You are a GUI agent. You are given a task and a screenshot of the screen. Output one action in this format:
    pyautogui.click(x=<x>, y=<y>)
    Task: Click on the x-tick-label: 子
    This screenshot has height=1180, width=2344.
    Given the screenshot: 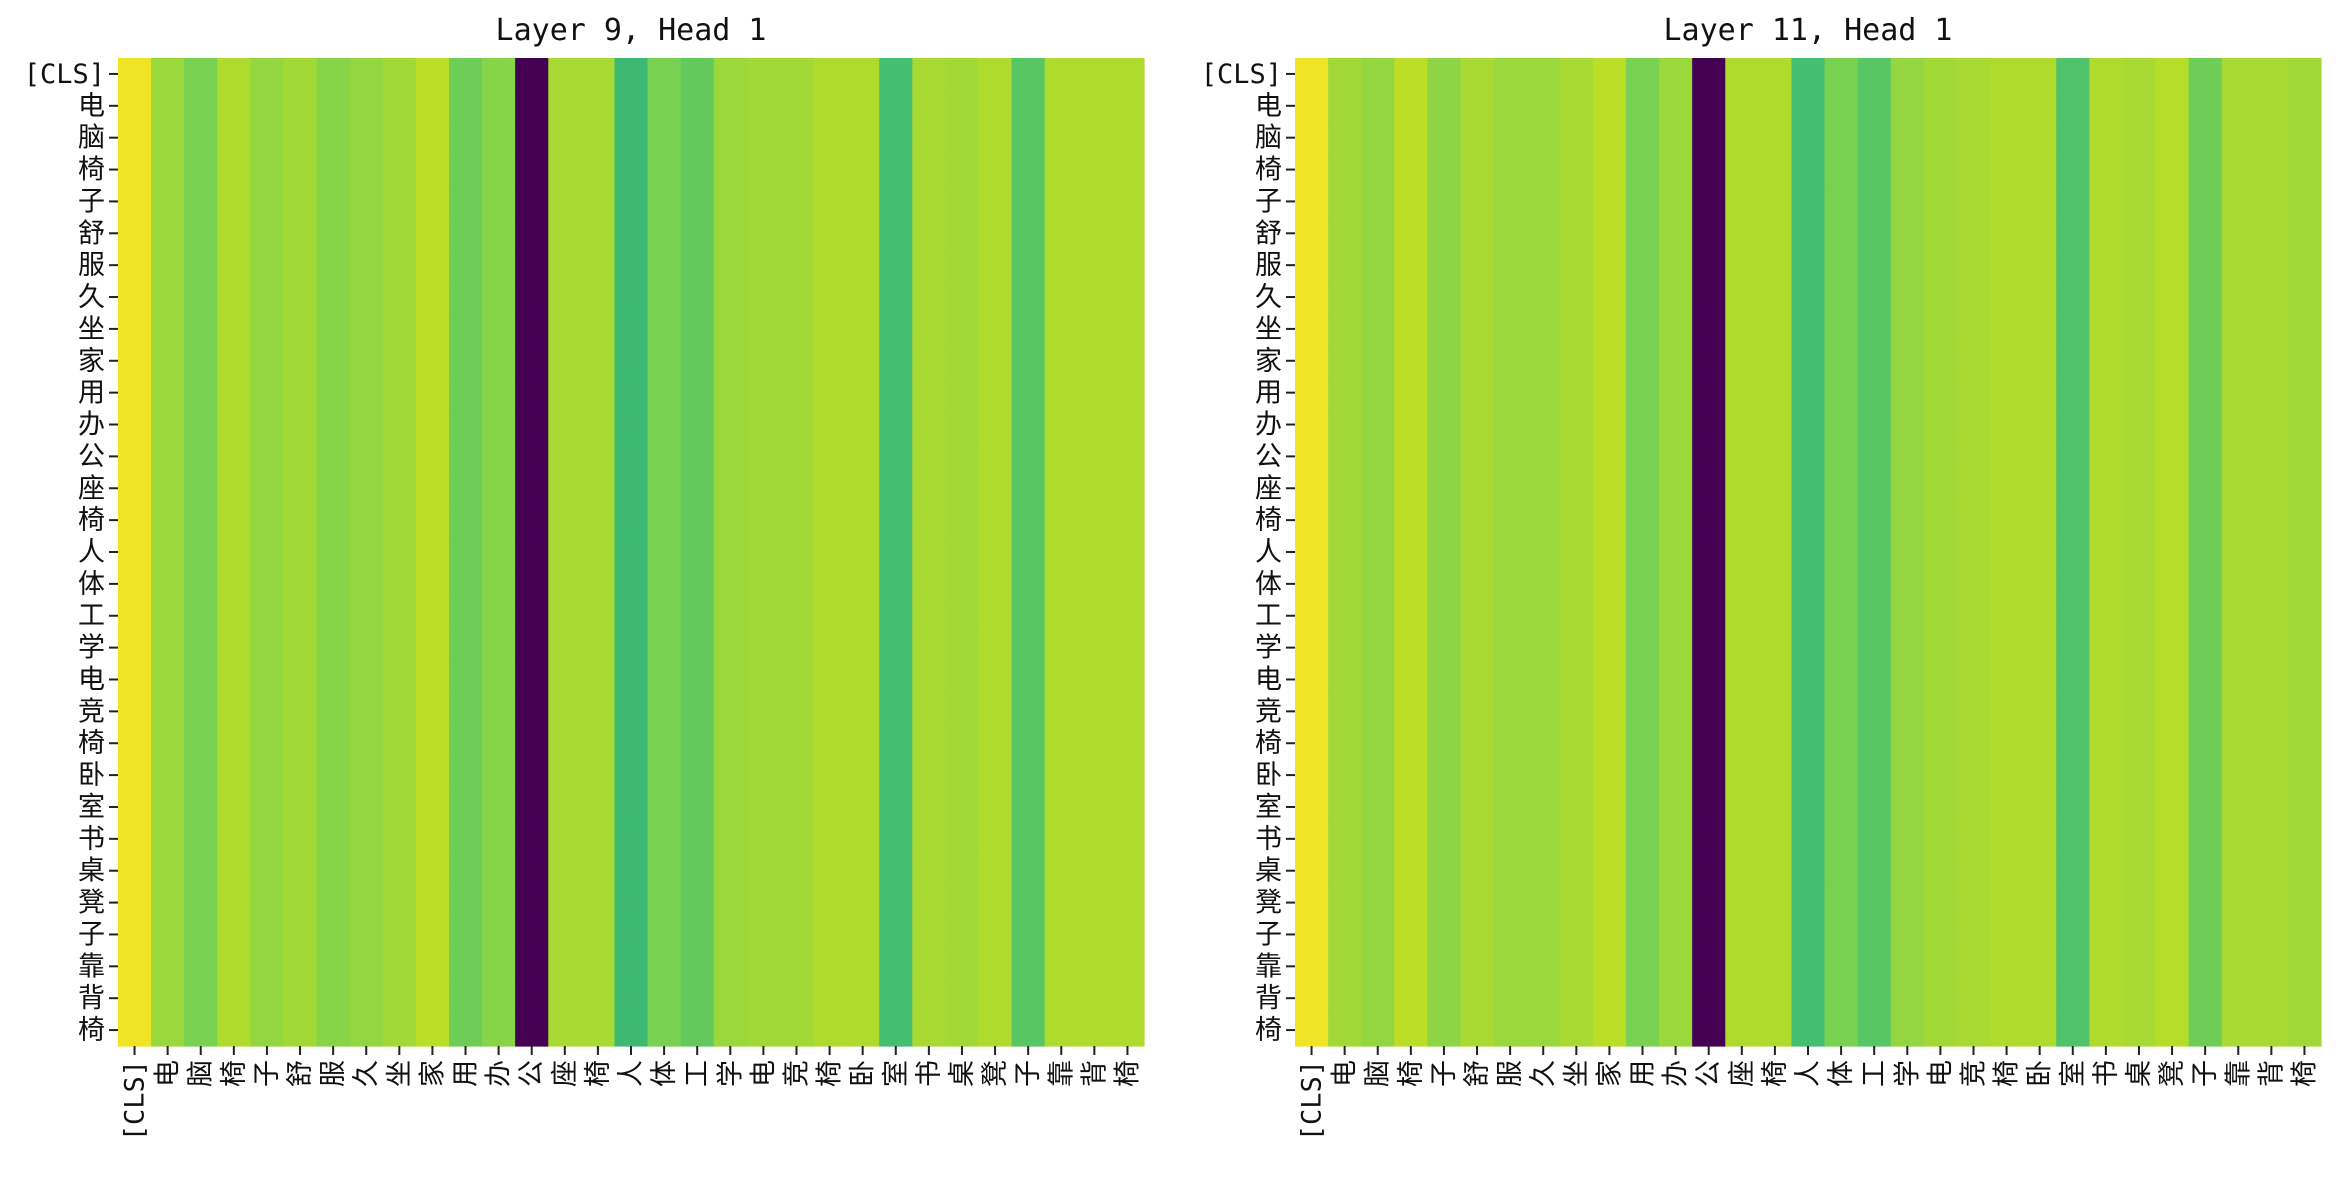 What is the action you would take?
    pyautogui.click(x=267, y=1073)
    